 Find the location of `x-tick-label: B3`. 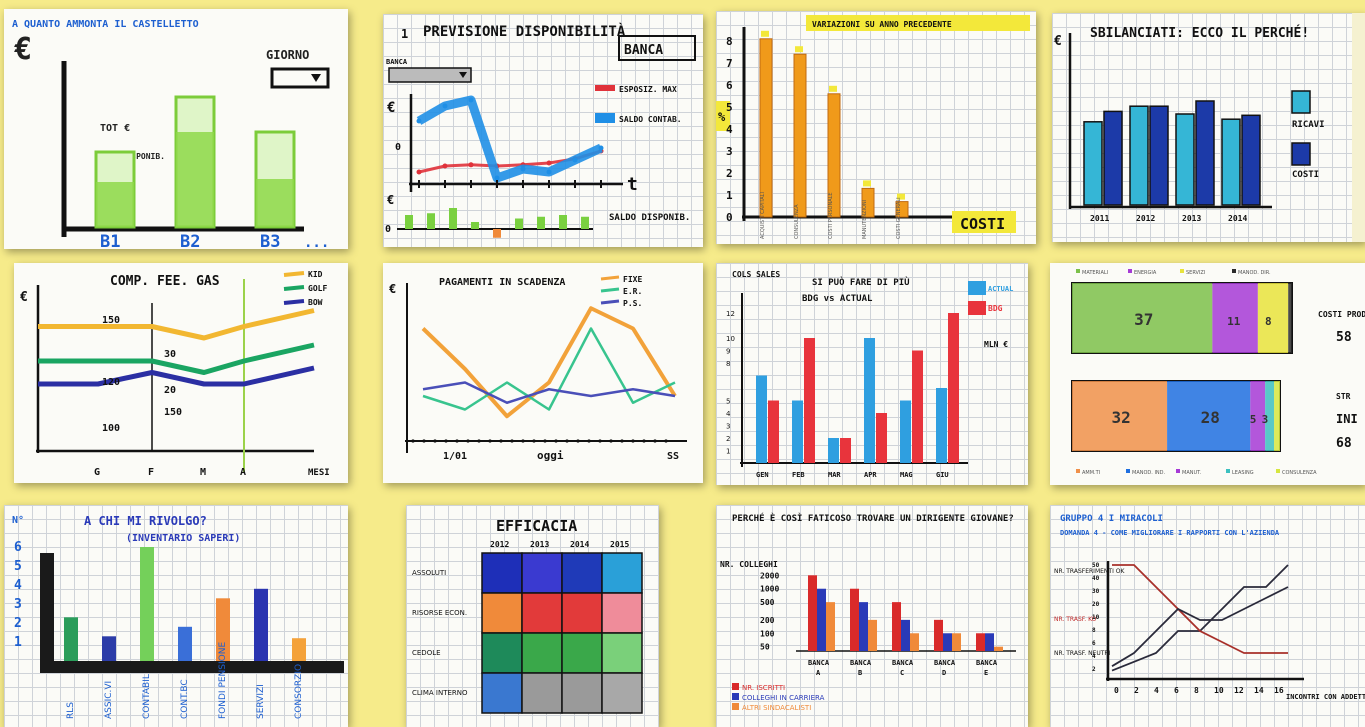

x-tick-label: B3 is located at coordinates (270, 240).